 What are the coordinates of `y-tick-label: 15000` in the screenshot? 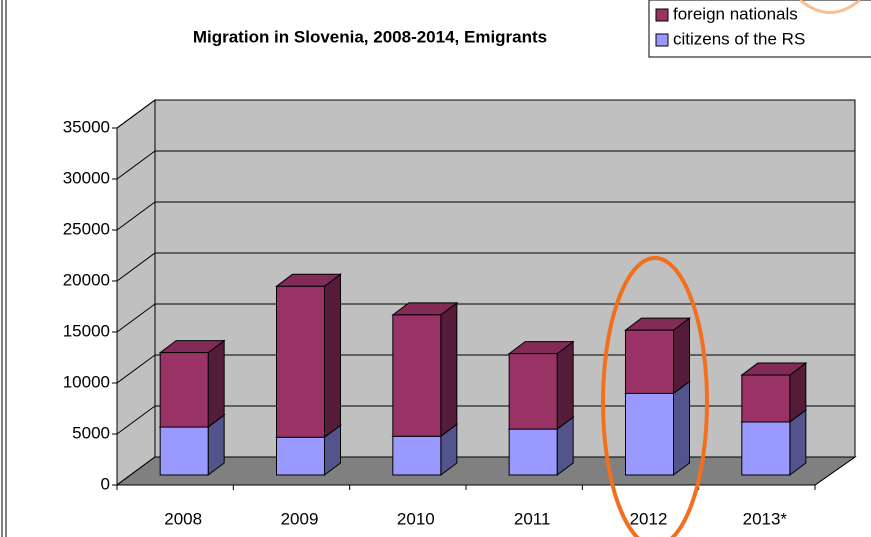 It's located at (86, 330).